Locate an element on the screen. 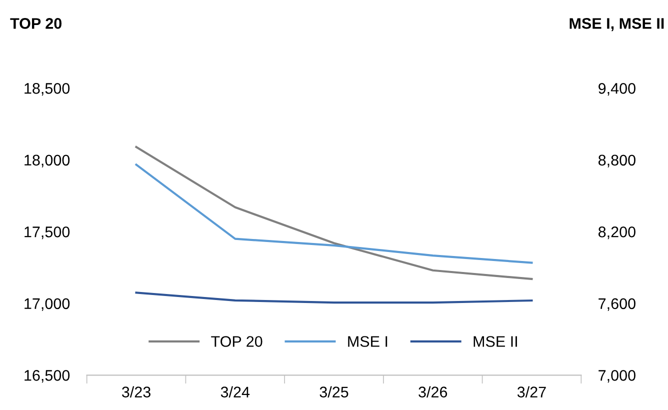 Image resolution: width=668 pixels, height=410 pixels. legend-label: MSE I is located at coordinates (368, 341).